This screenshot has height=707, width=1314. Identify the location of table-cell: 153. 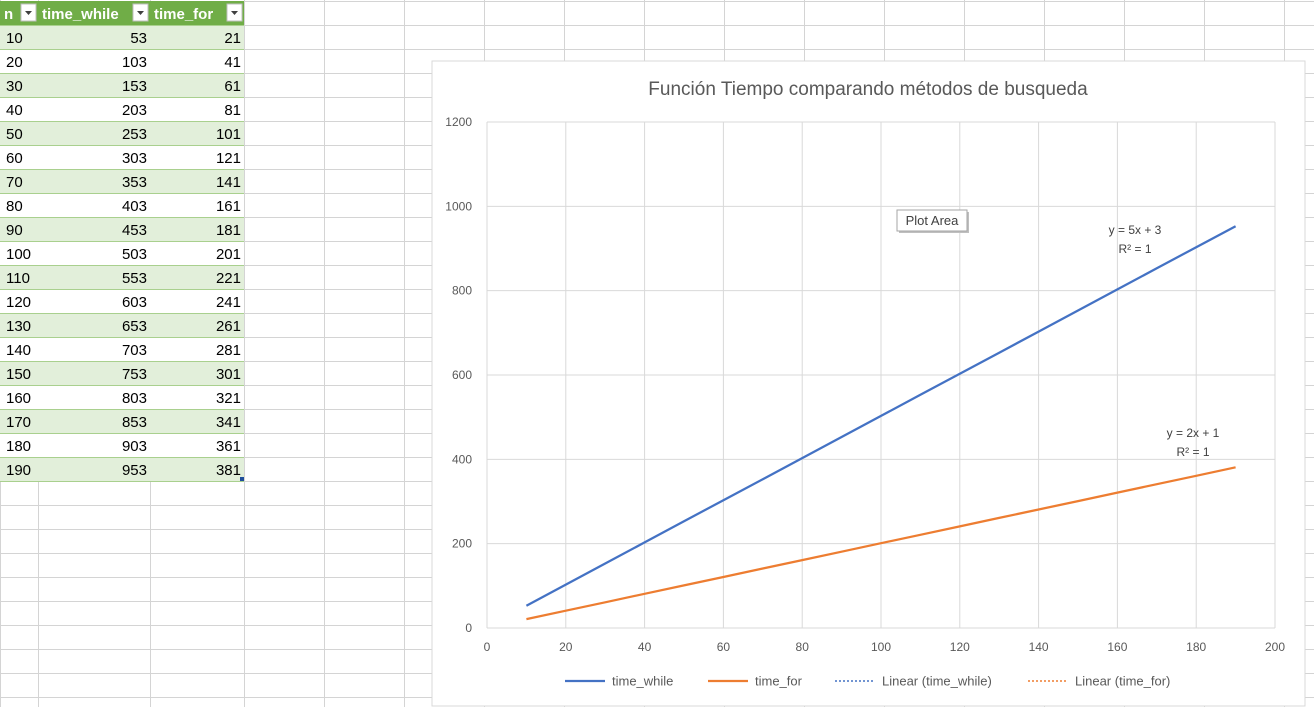
(134, 86).